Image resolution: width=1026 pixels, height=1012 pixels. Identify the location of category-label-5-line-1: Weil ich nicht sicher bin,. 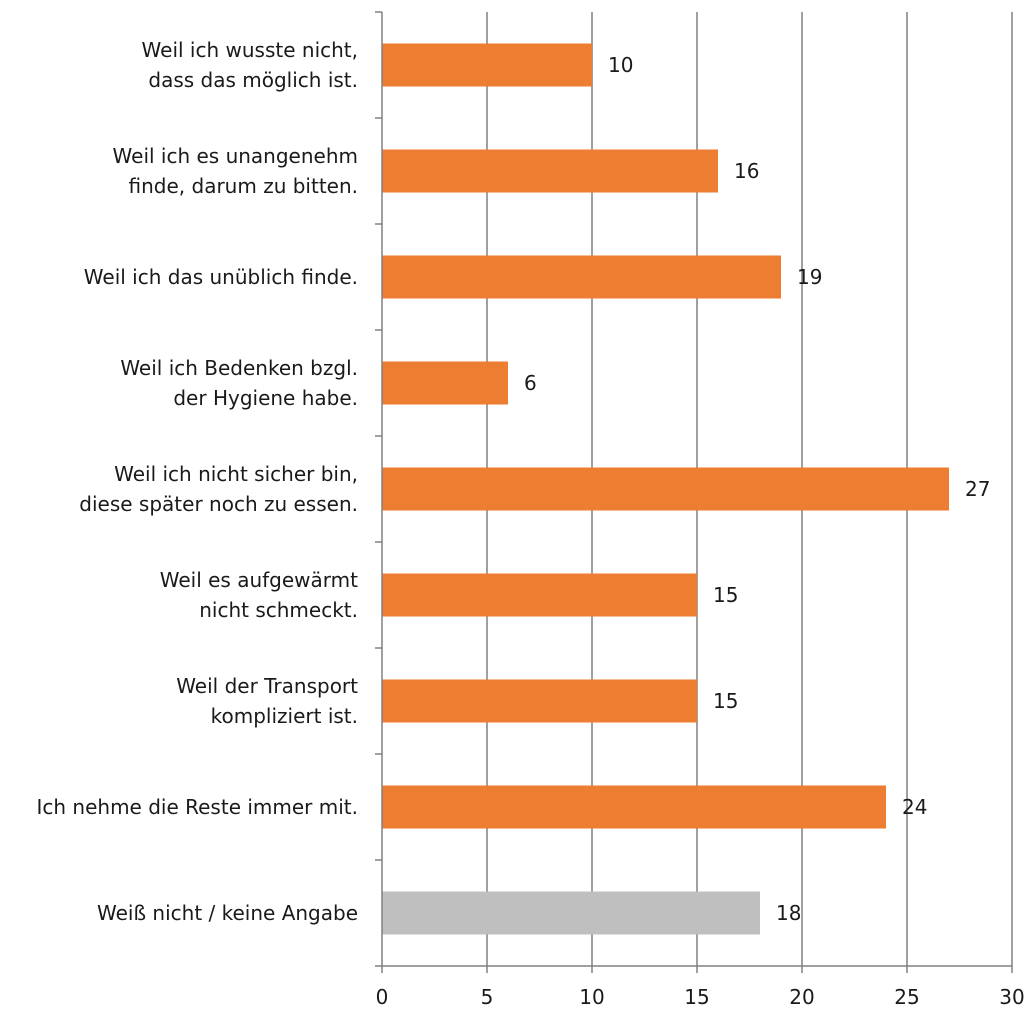
(236, 474).